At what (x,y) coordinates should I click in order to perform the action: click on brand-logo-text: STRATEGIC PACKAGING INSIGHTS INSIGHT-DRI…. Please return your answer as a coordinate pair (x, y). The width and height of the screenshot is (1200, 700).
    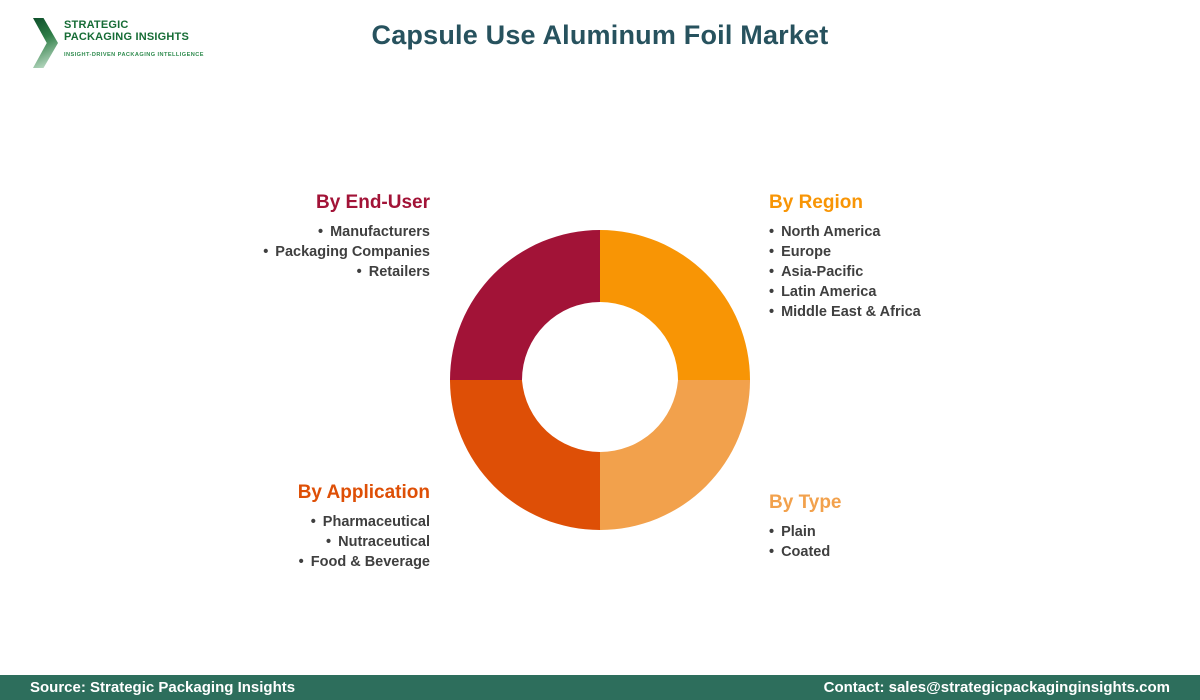
    Looking at the image, I should click on (134, 35).